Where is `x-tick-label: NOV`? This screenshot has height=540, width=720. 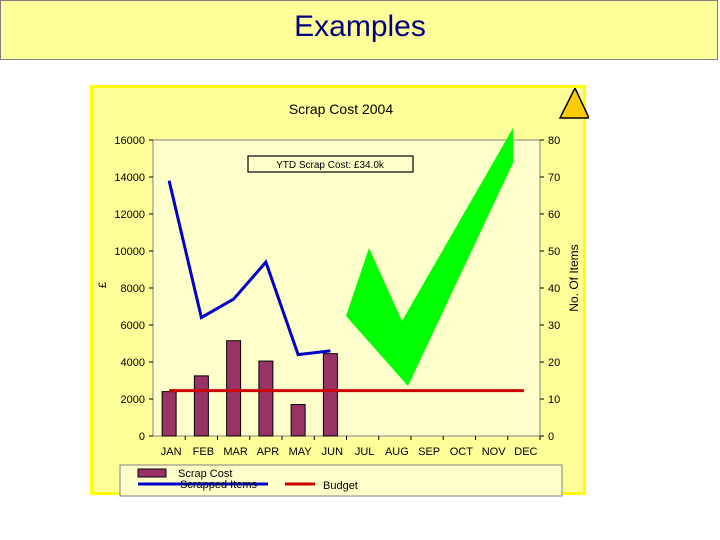 x-tick-label: NOV is located at coordinates (494, 452).